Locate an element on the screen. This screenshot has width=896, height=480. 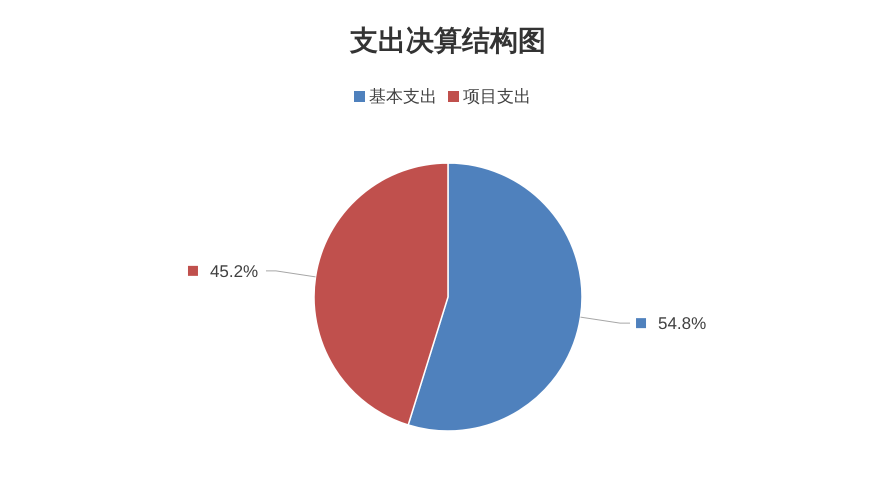
data-label: 45.2% is located at coordinates (234, 271).